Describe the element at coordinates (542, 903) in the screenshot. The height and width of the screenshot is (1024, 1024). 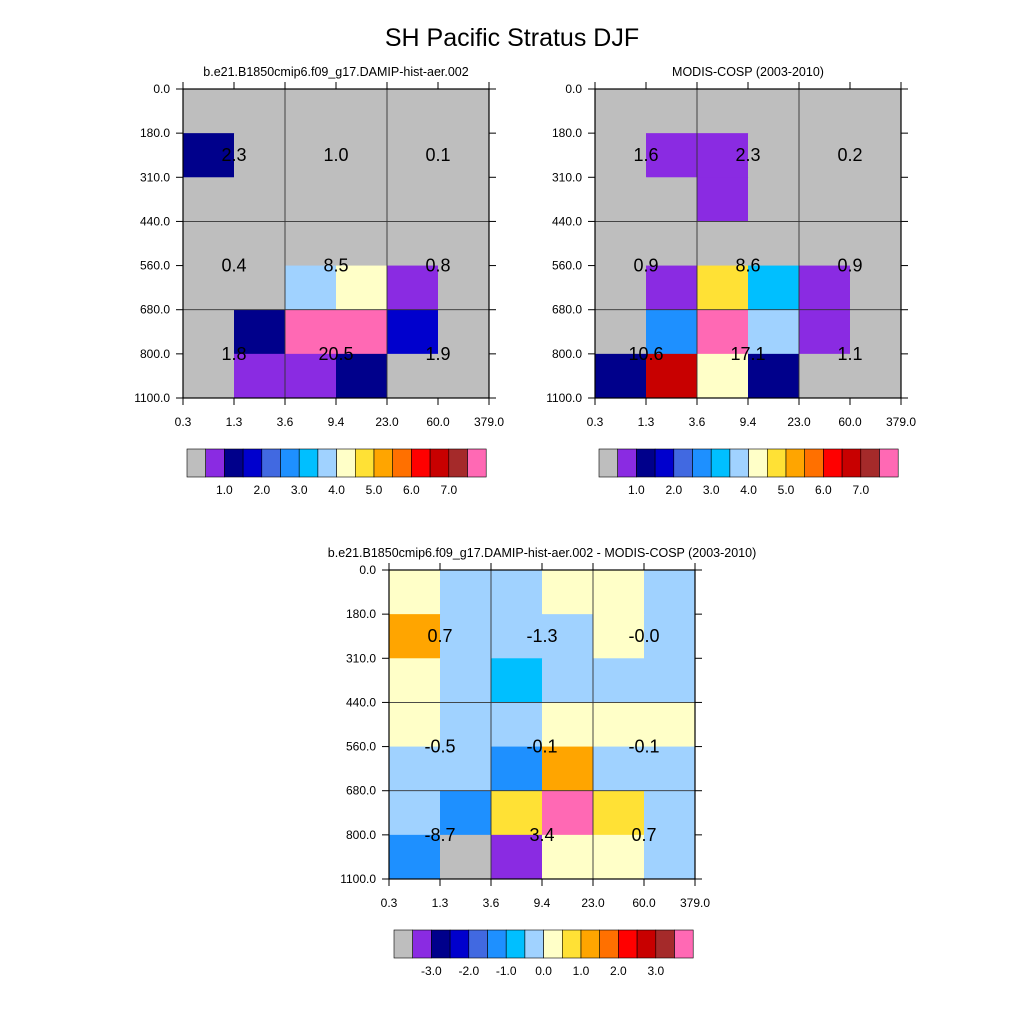
I see `x-tick-label: 9.4` at that location.